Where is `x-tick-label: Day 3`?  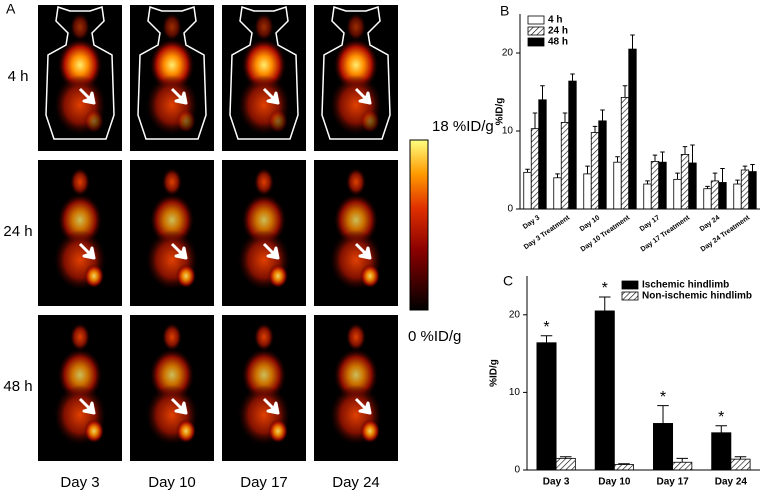
x-tick-label: Day 3 is located at coordinates (531, 222).